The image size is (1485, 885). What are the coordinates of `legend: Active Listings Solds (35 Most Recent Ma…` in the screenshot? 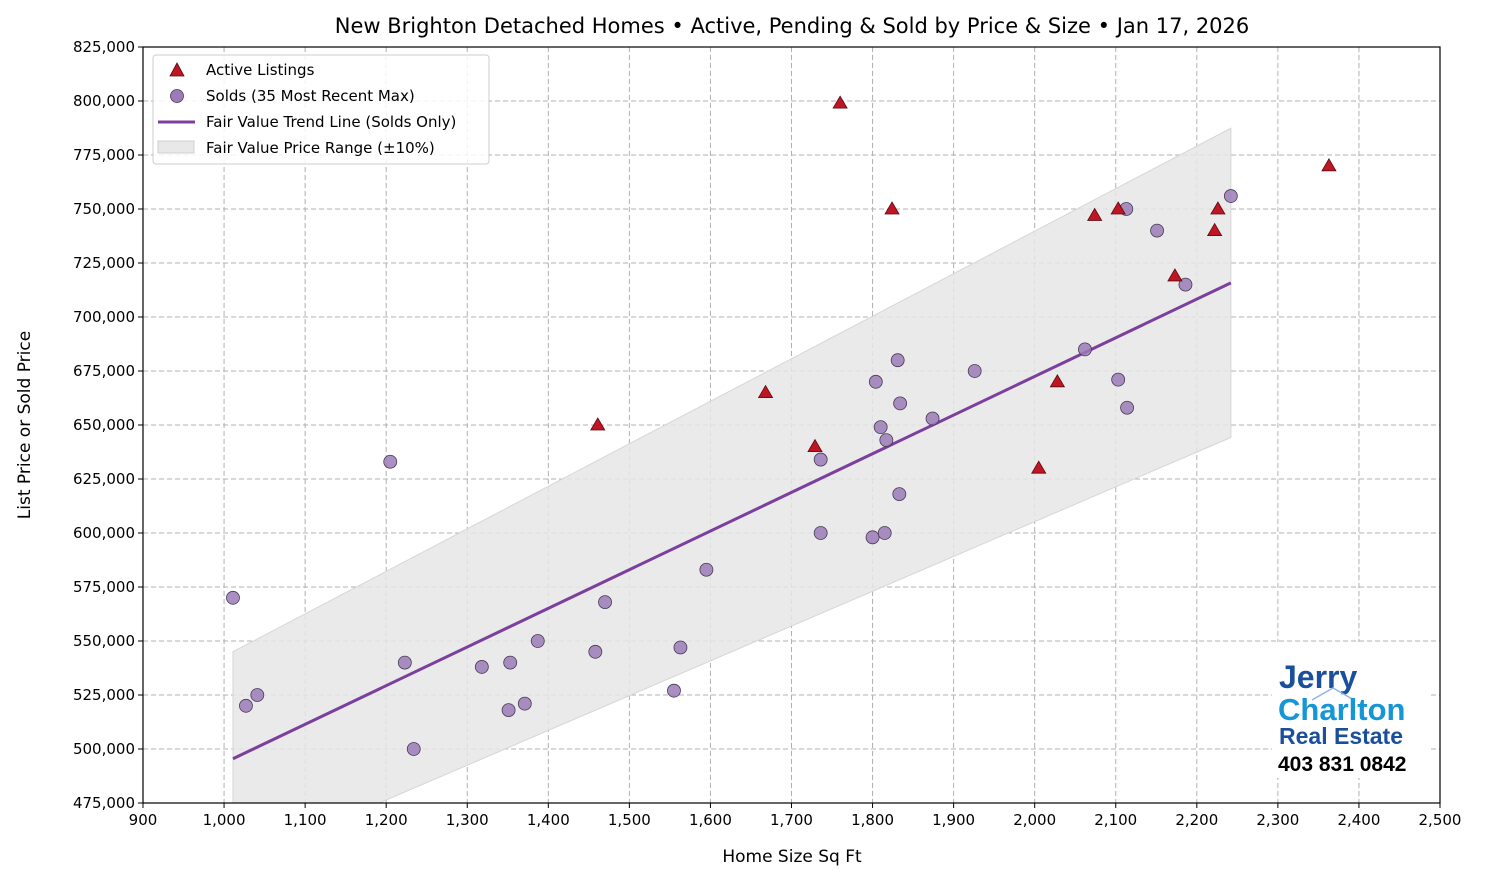 It's located at (321, 109).